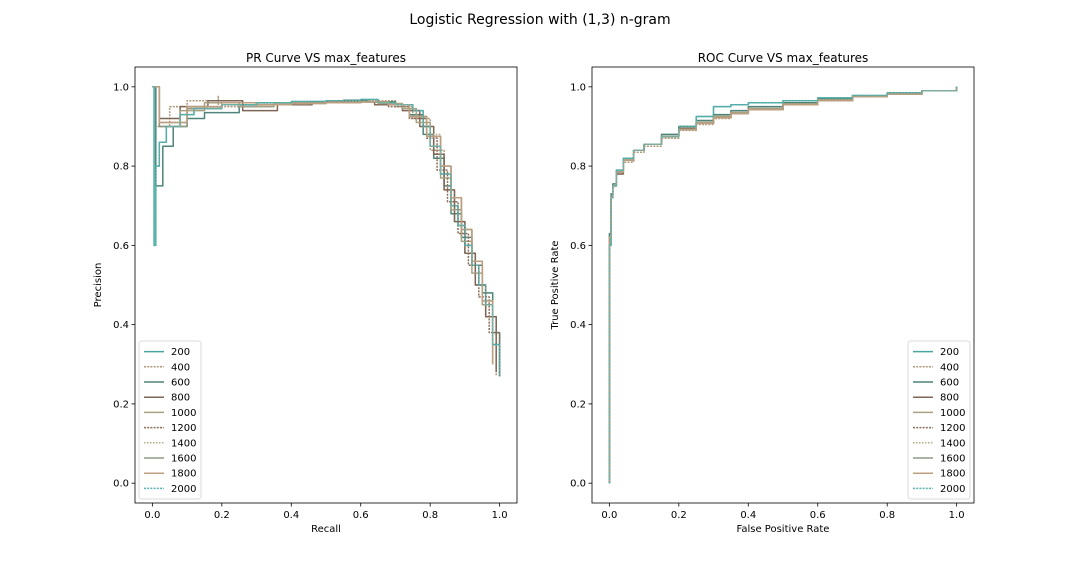 This screenshot has width=1080, height=580. What do you see at coordinates (98, 285) in the screenshot?
I see `y-axis-label: Precision` at bounding box center [98, 285].